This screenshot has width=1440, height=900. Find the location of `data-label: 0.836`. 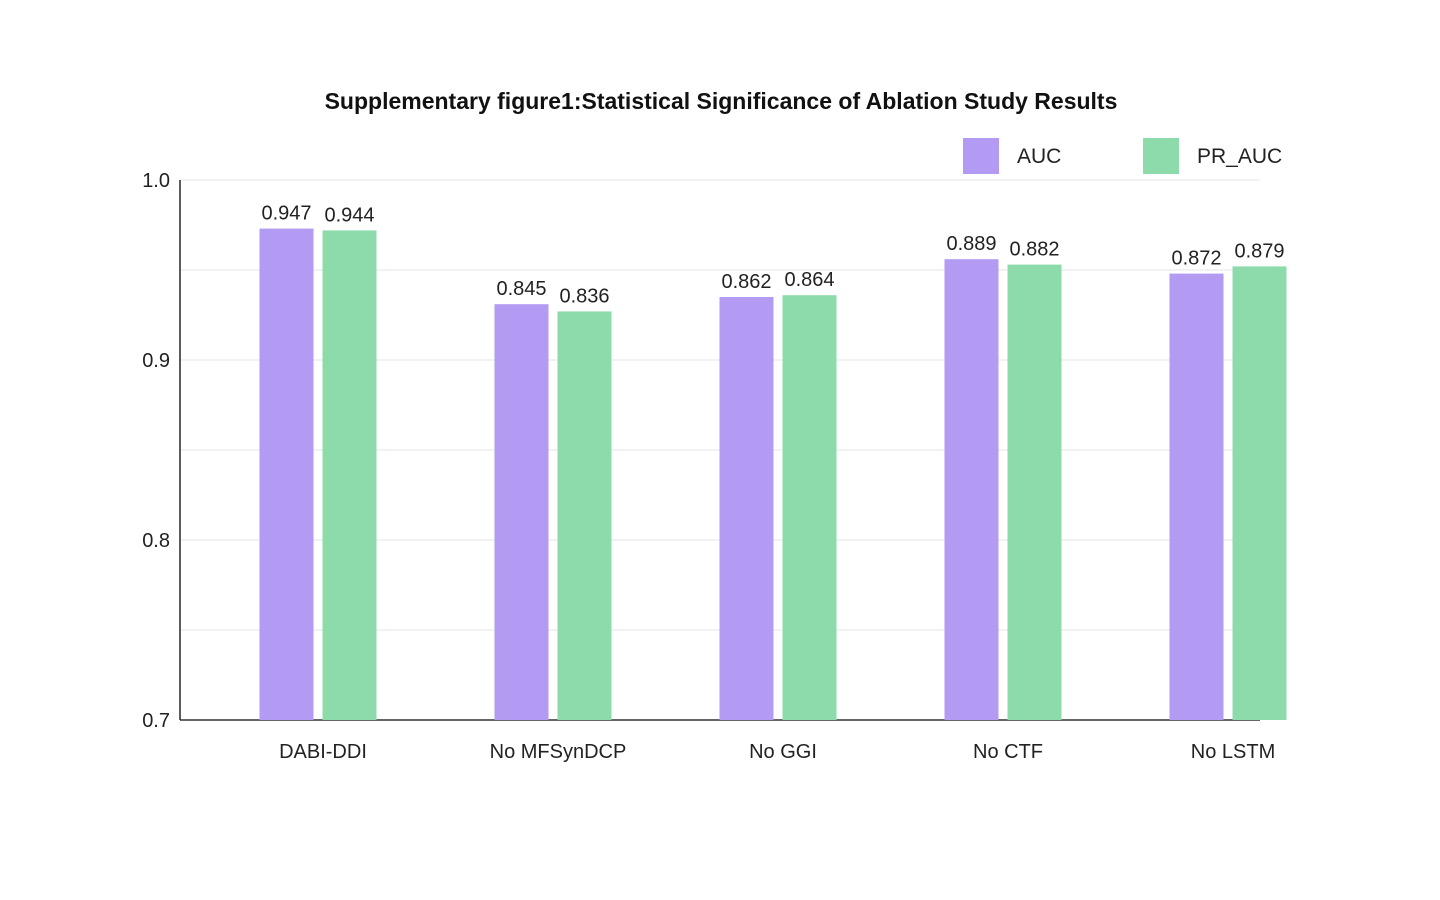

data-label: 0.836 is located at coordinates (584, 296).